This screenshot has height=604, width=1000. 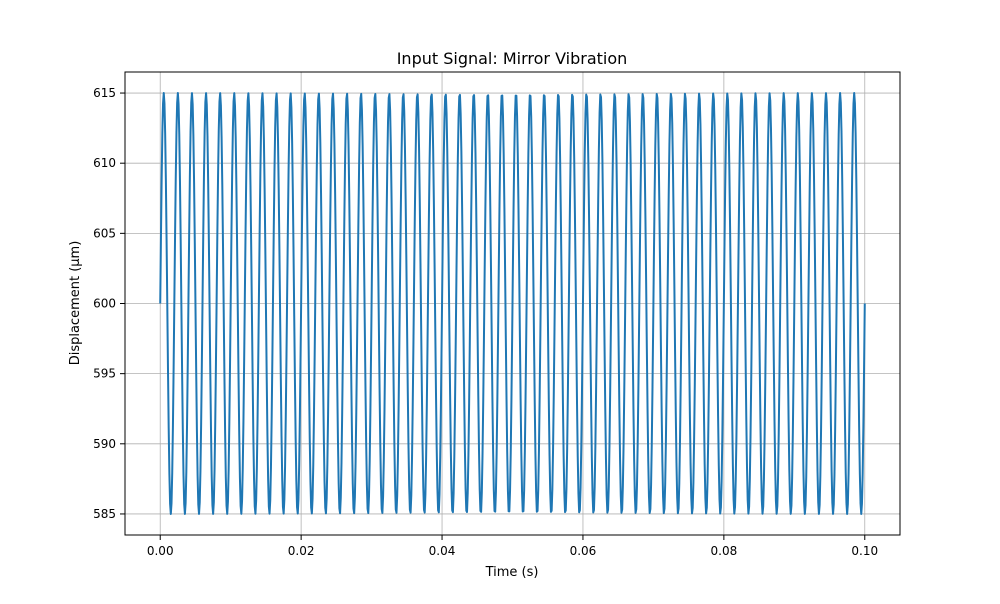 What do you see at coordinates (512, 58) in the screenshot?
I see `chart-title: Input Signal: Mirror Vibration` at bounding box center [512, 58].